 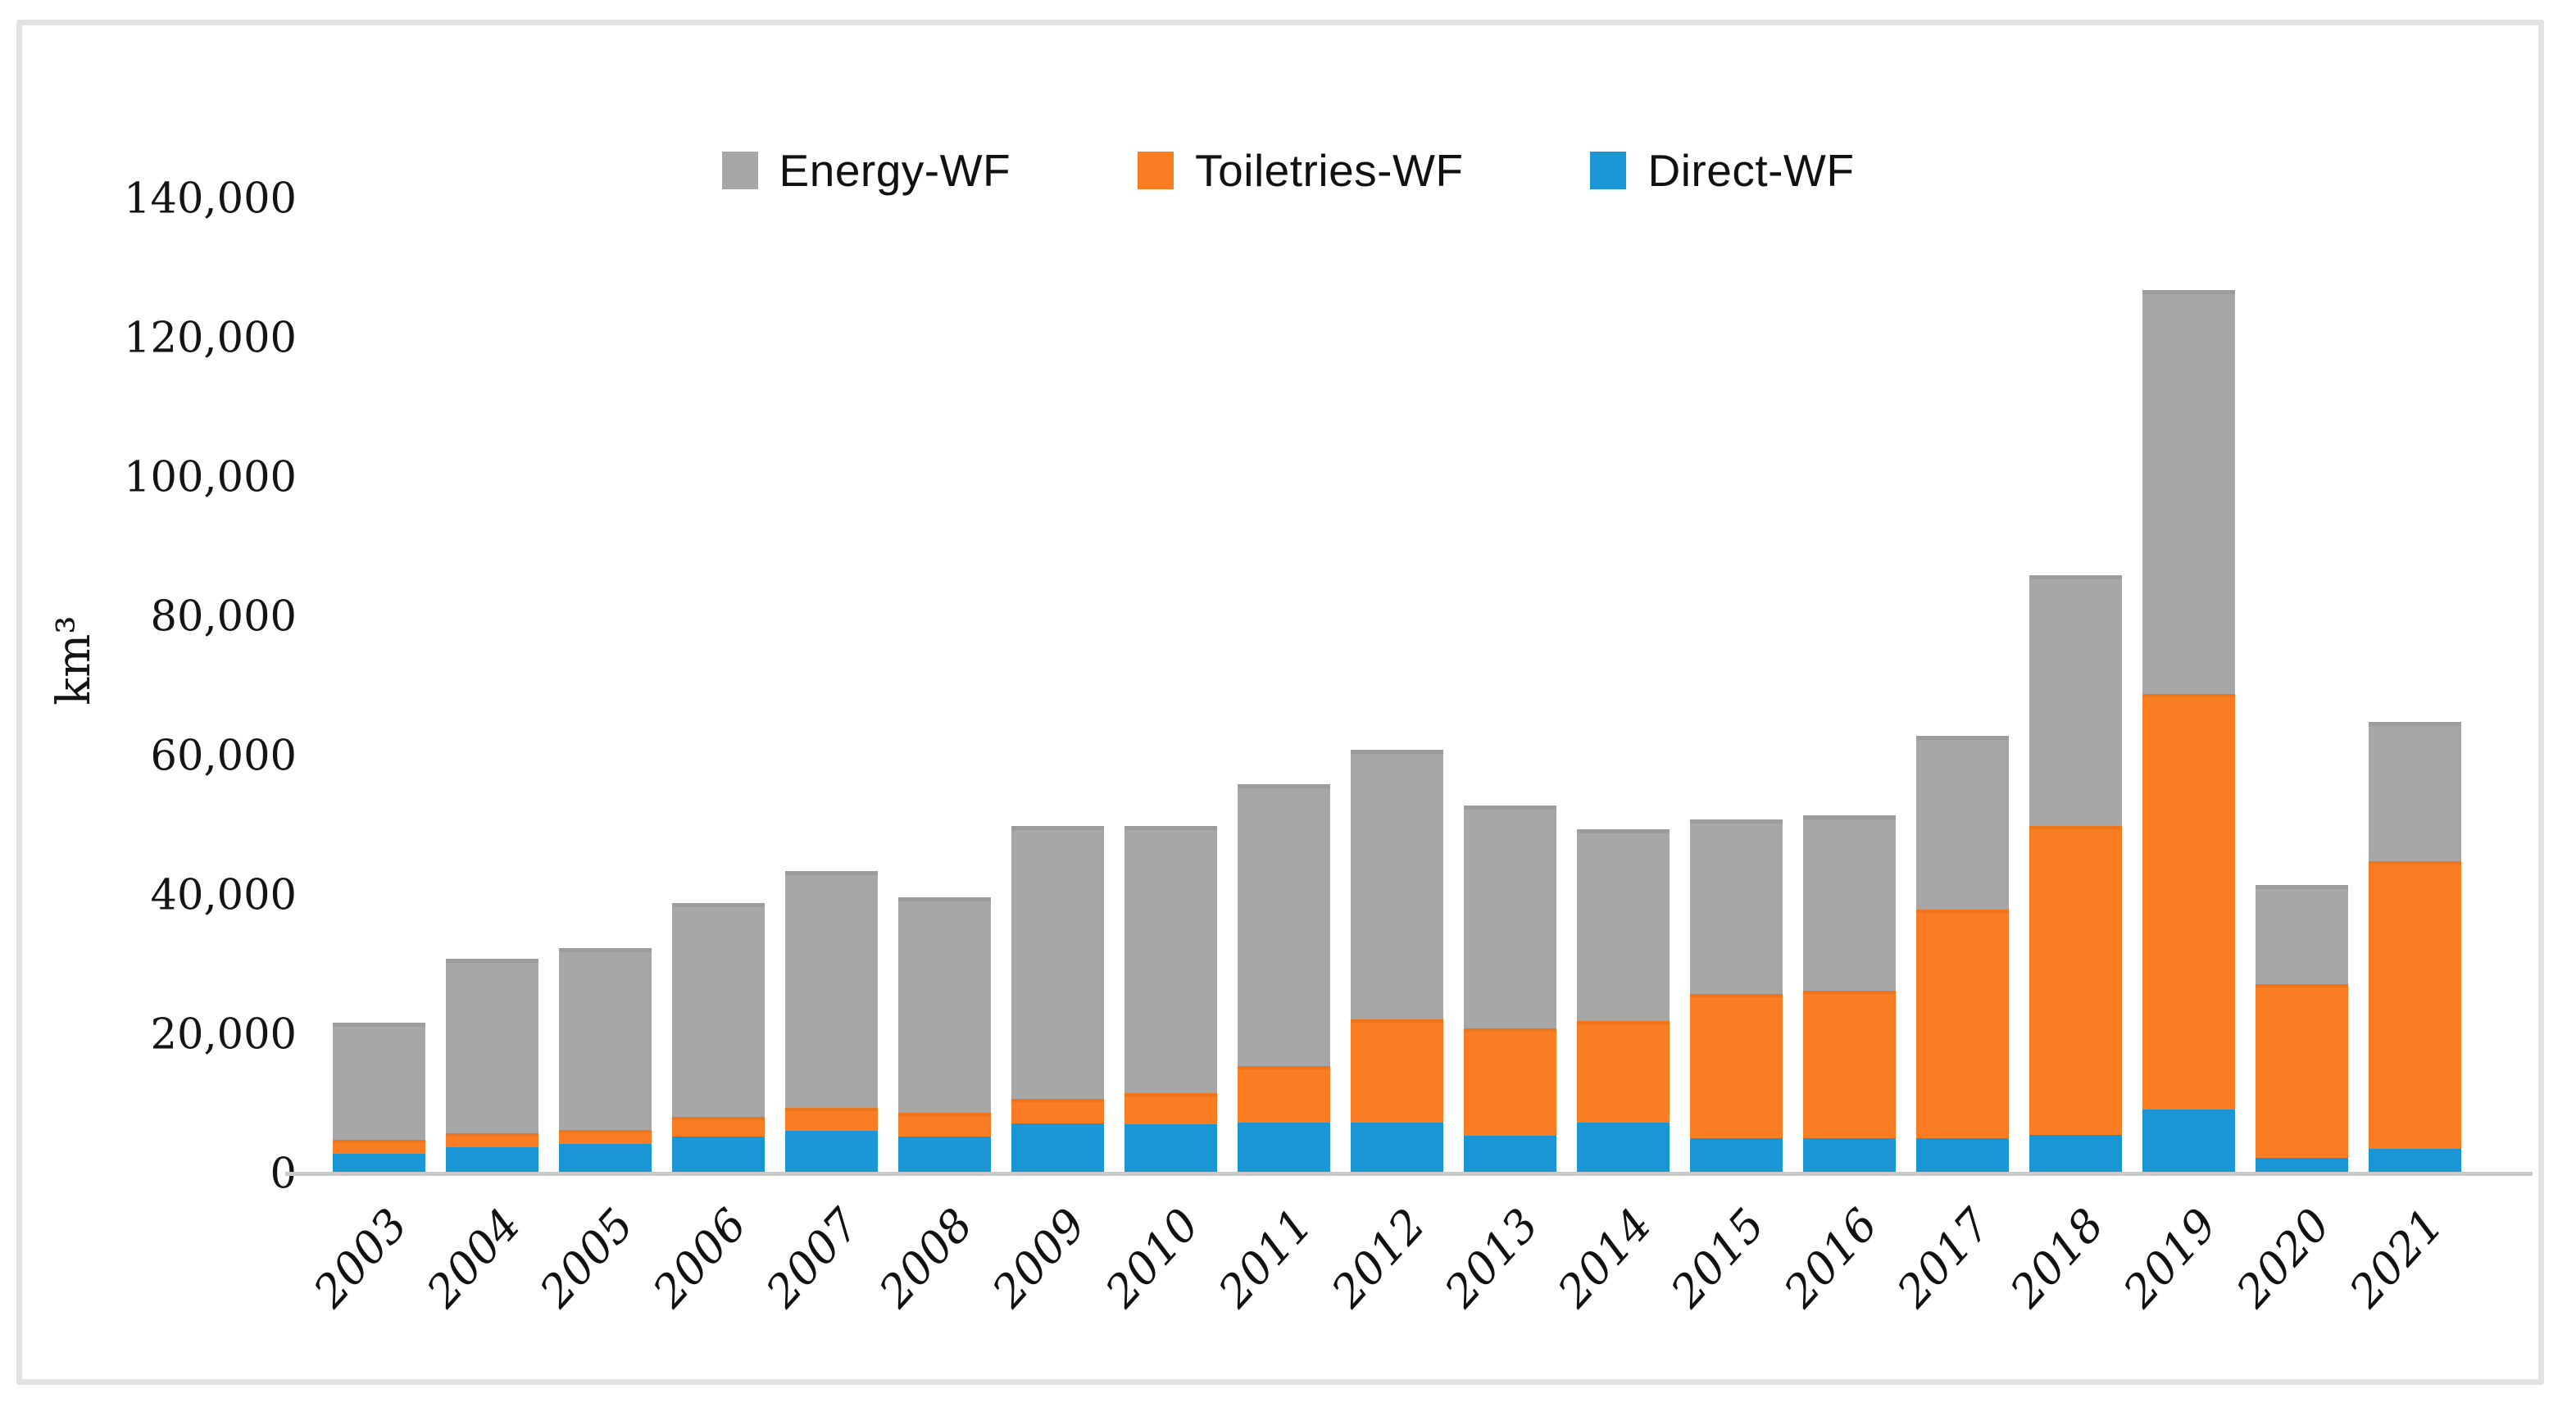 What do you see at coordinates (492, 1140) in the screenshot?
I see `bar-segment-toiletries-2004` at bounding box center [492, 1140].